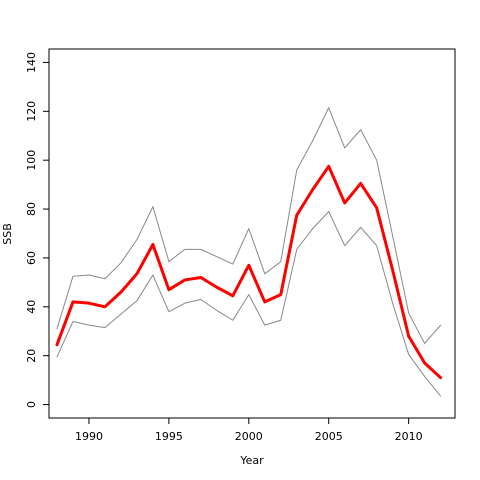 This screenshot has width=480, height=480. What do you see at coordinates (7, 234) in the screenshot?
I see `y-axis-title: SSB` at bounding box center [7, 234].